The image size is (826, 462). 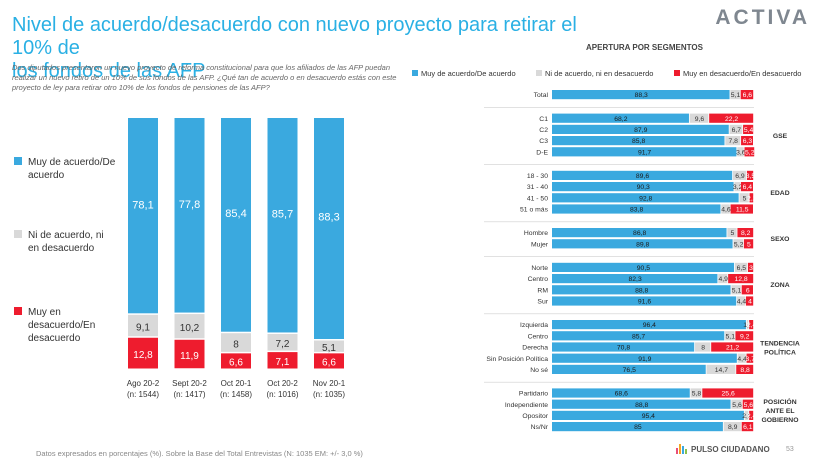 I want to click on row-label: Total, so click(x=541, y=95).